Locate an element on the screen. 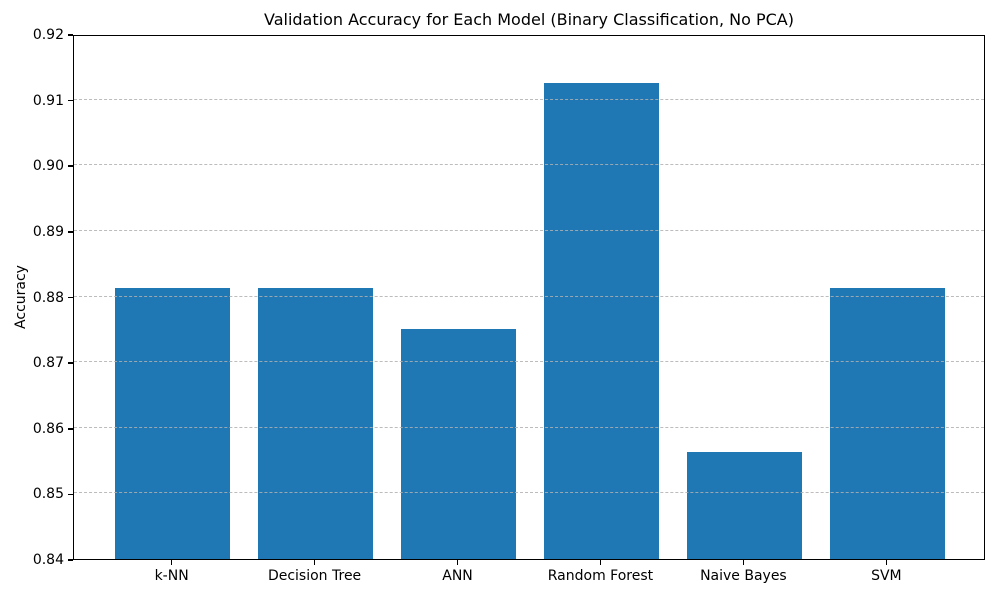 This screenshot has height=600, width=1000. gridline-y-0.9 is located at coordinates (529, 165).